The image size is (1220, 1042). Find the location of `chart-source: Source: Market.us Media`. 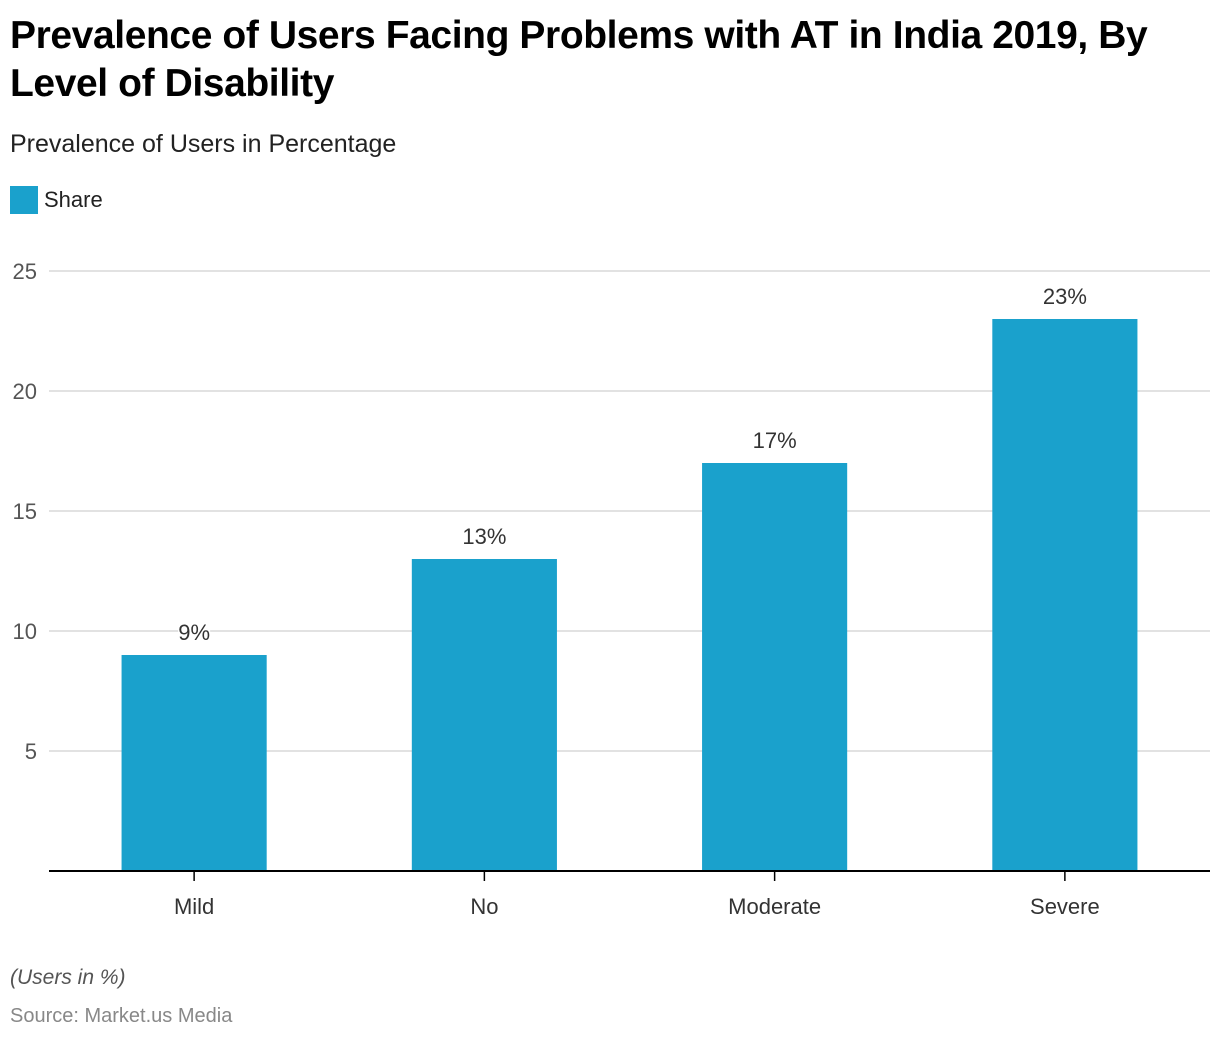

chart-source: Source: Market.us Media is located at coordinates (121, 1016).